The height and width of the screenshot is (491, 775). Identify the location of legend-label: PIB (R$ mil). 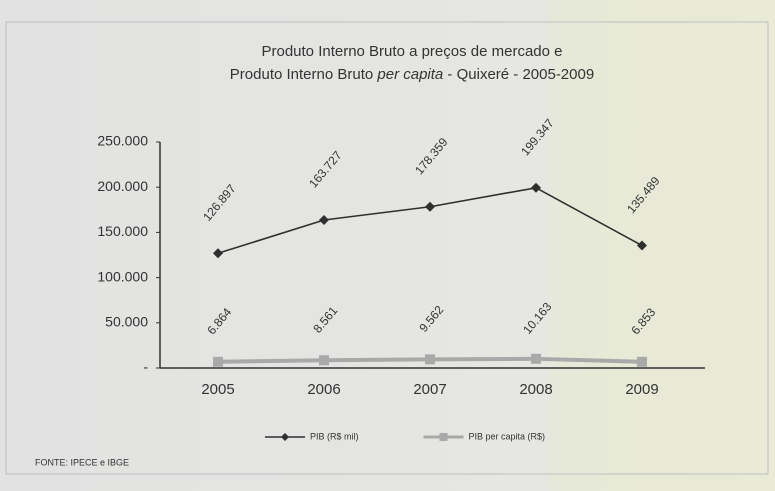
(334, 436).